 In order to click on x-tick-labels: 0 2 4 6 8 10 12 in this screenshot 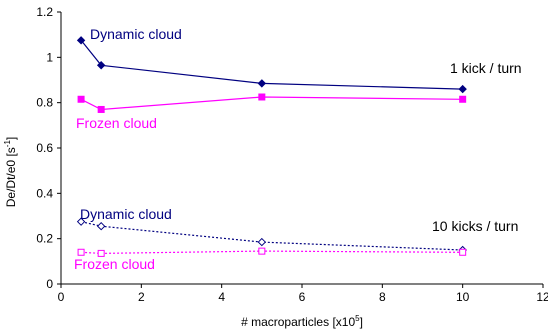, I will do `click(303, 297)`.